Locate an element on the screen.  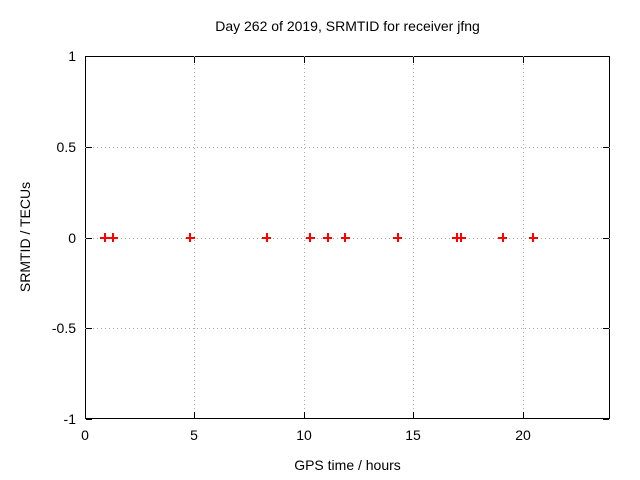
y-tick-label: -0.5 is located at coordinates (63, 328).